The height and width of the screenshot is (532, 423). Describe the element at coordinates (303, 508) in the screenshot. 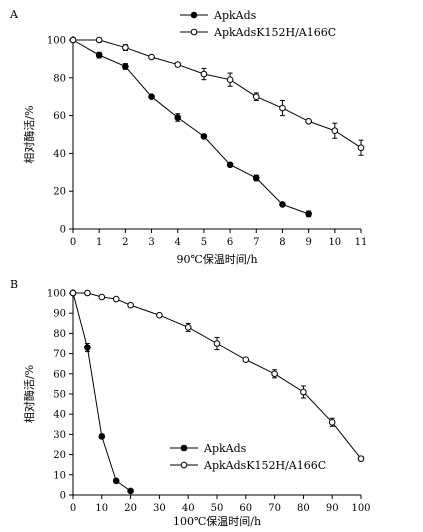

I see `x-tick-label: 80` at that location.